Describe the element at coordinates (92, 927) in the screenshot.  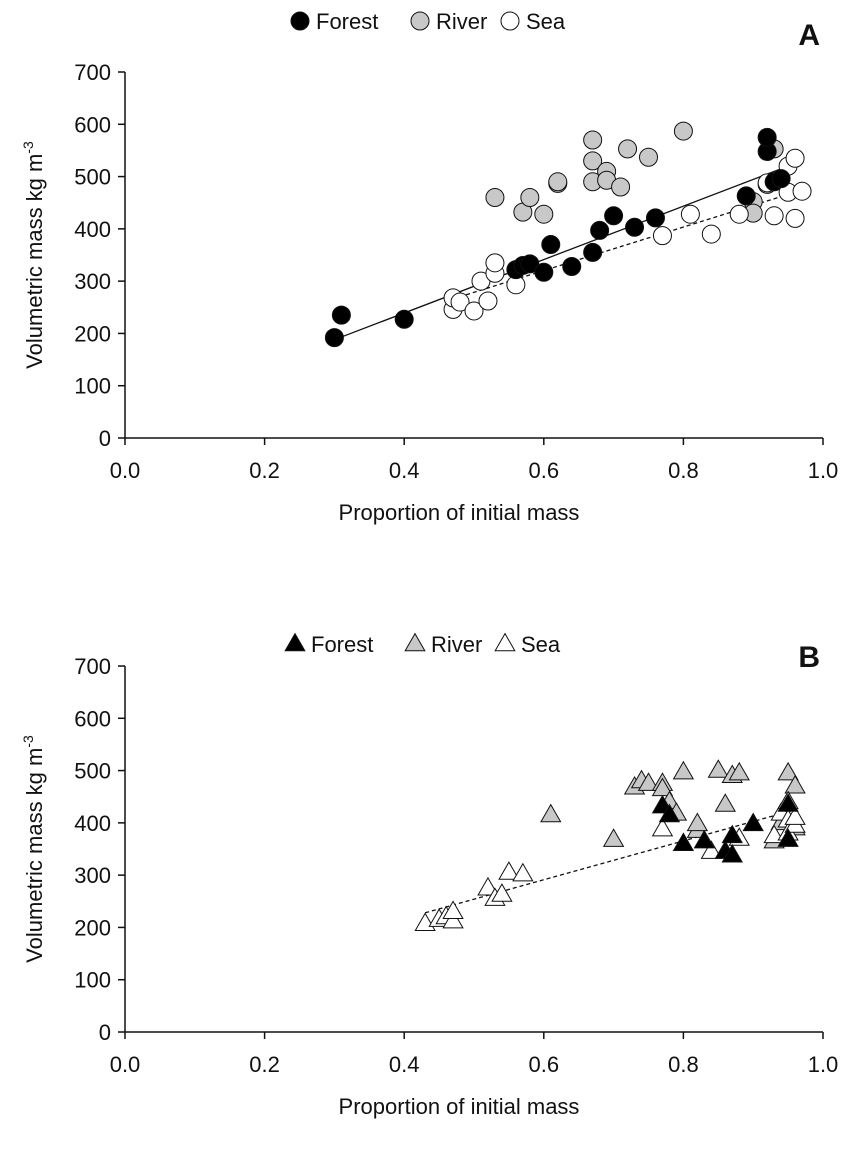
I see `y-tick-label: 200` at that location.